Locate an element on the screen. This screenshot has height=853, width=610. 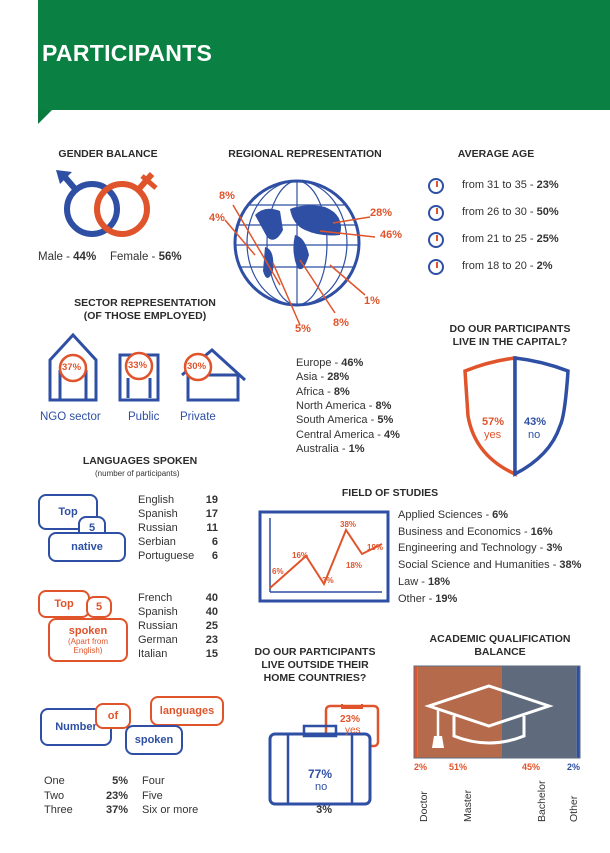
capital-yes-label: yes is located at coordinates (493, 435).